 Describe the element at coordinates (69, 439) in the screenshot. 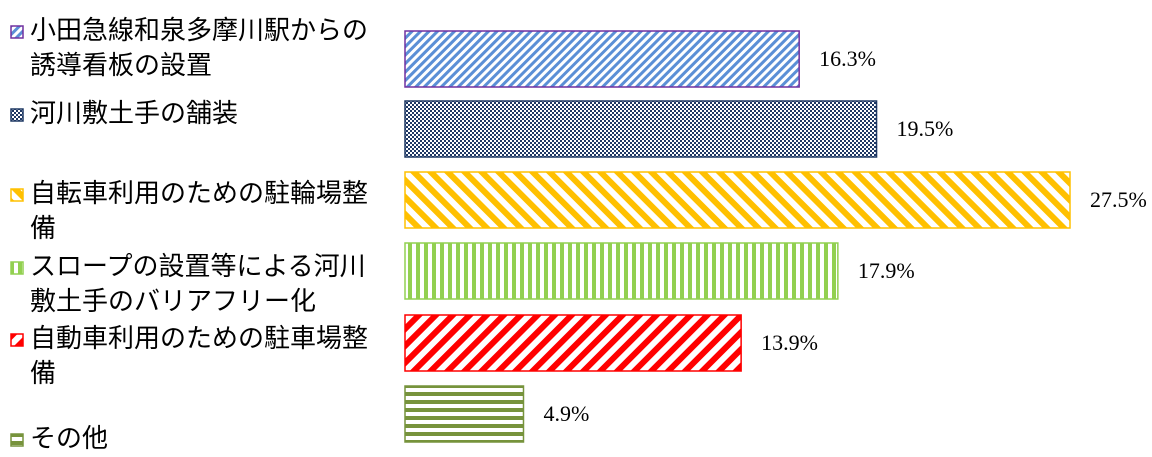

I see `legend-label: その他` at that location.